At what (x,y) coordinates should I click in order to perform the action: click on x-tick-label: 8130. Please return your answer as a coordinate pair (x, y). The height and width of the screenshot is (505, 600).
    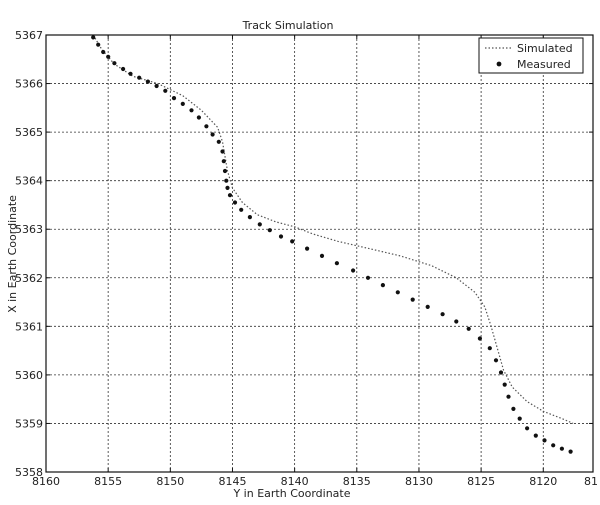
    Looking at the image, I should click on (419, 481).